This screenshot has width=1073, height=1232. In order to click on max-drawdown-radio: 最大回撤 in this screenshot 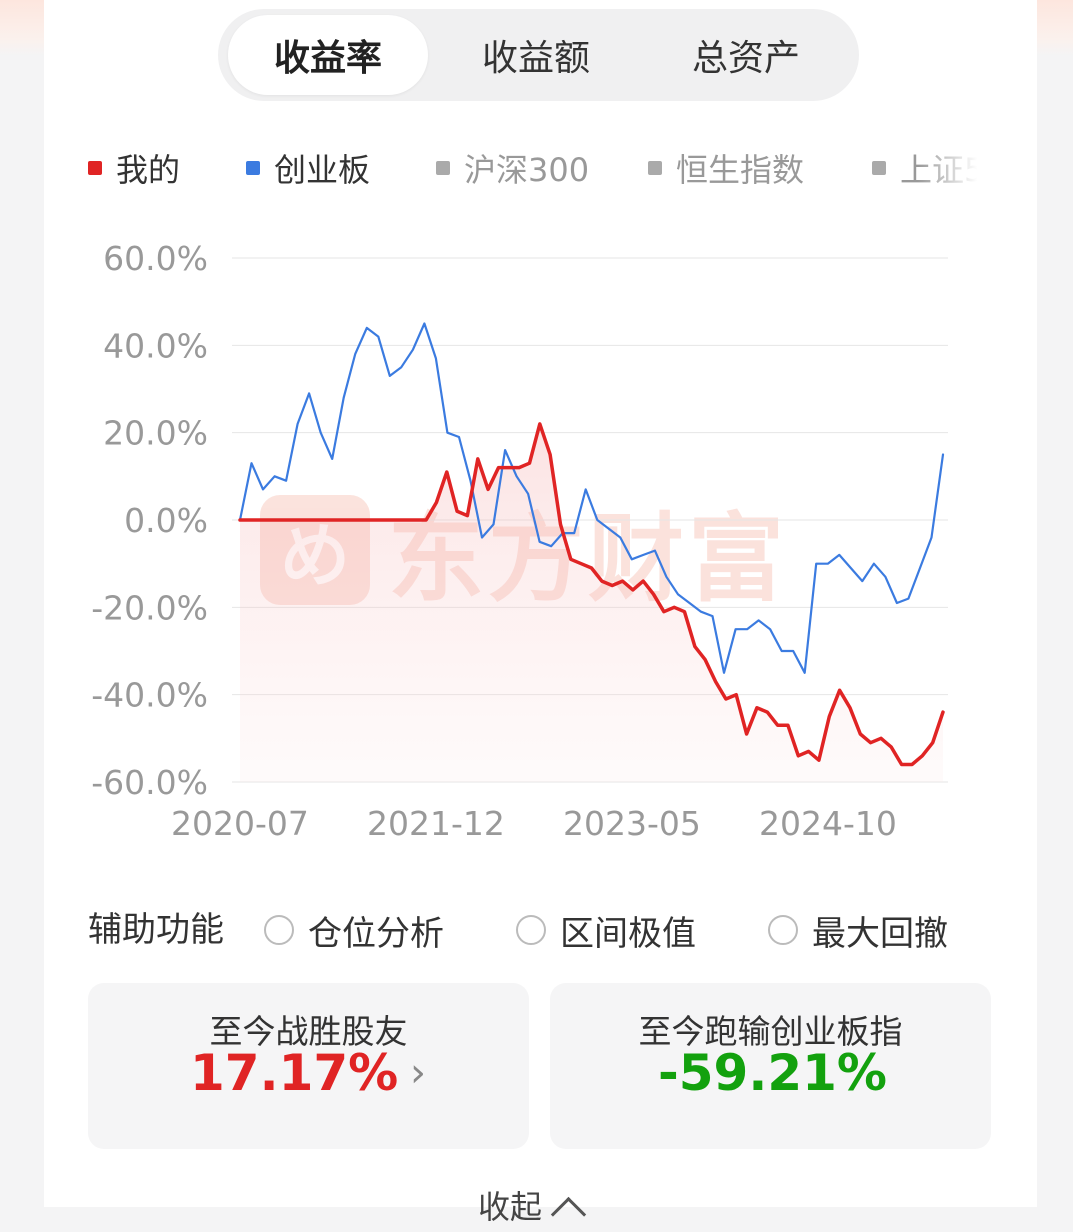, I will do `click(858, 930)`.